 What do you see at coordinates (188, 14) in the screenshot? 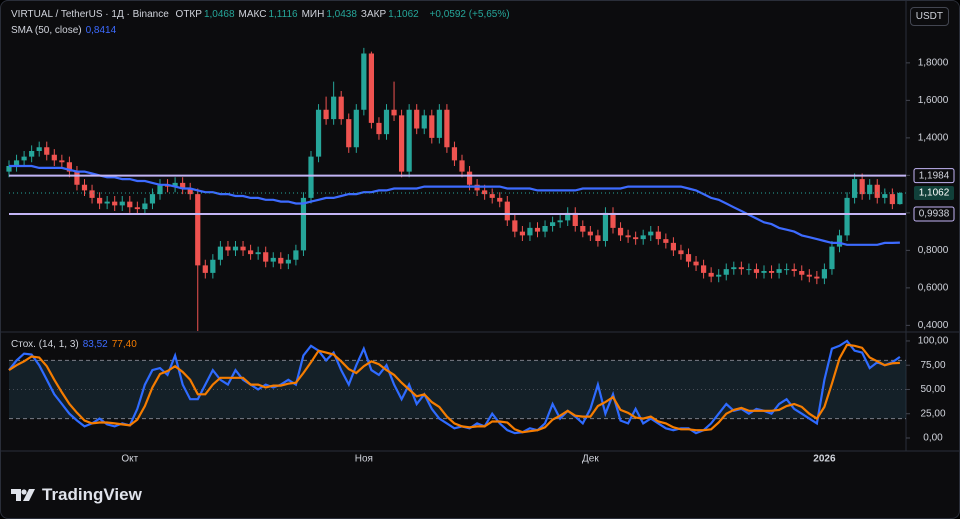
I see `field-name: ОТКР` at bounding box center [188, 14].